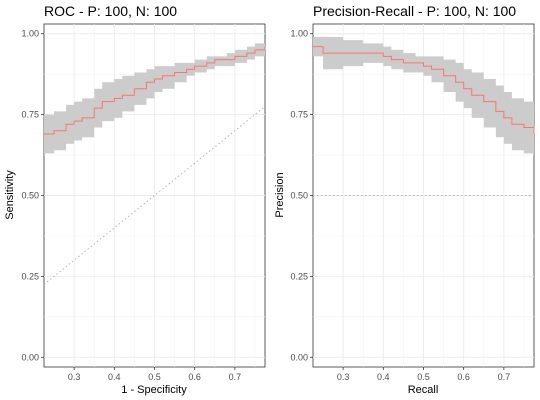  What do you see at coordinates (299, 196) in the screenshot?
I see `pr-y-tick-label: 0.50` at bounding box center [299, 196].